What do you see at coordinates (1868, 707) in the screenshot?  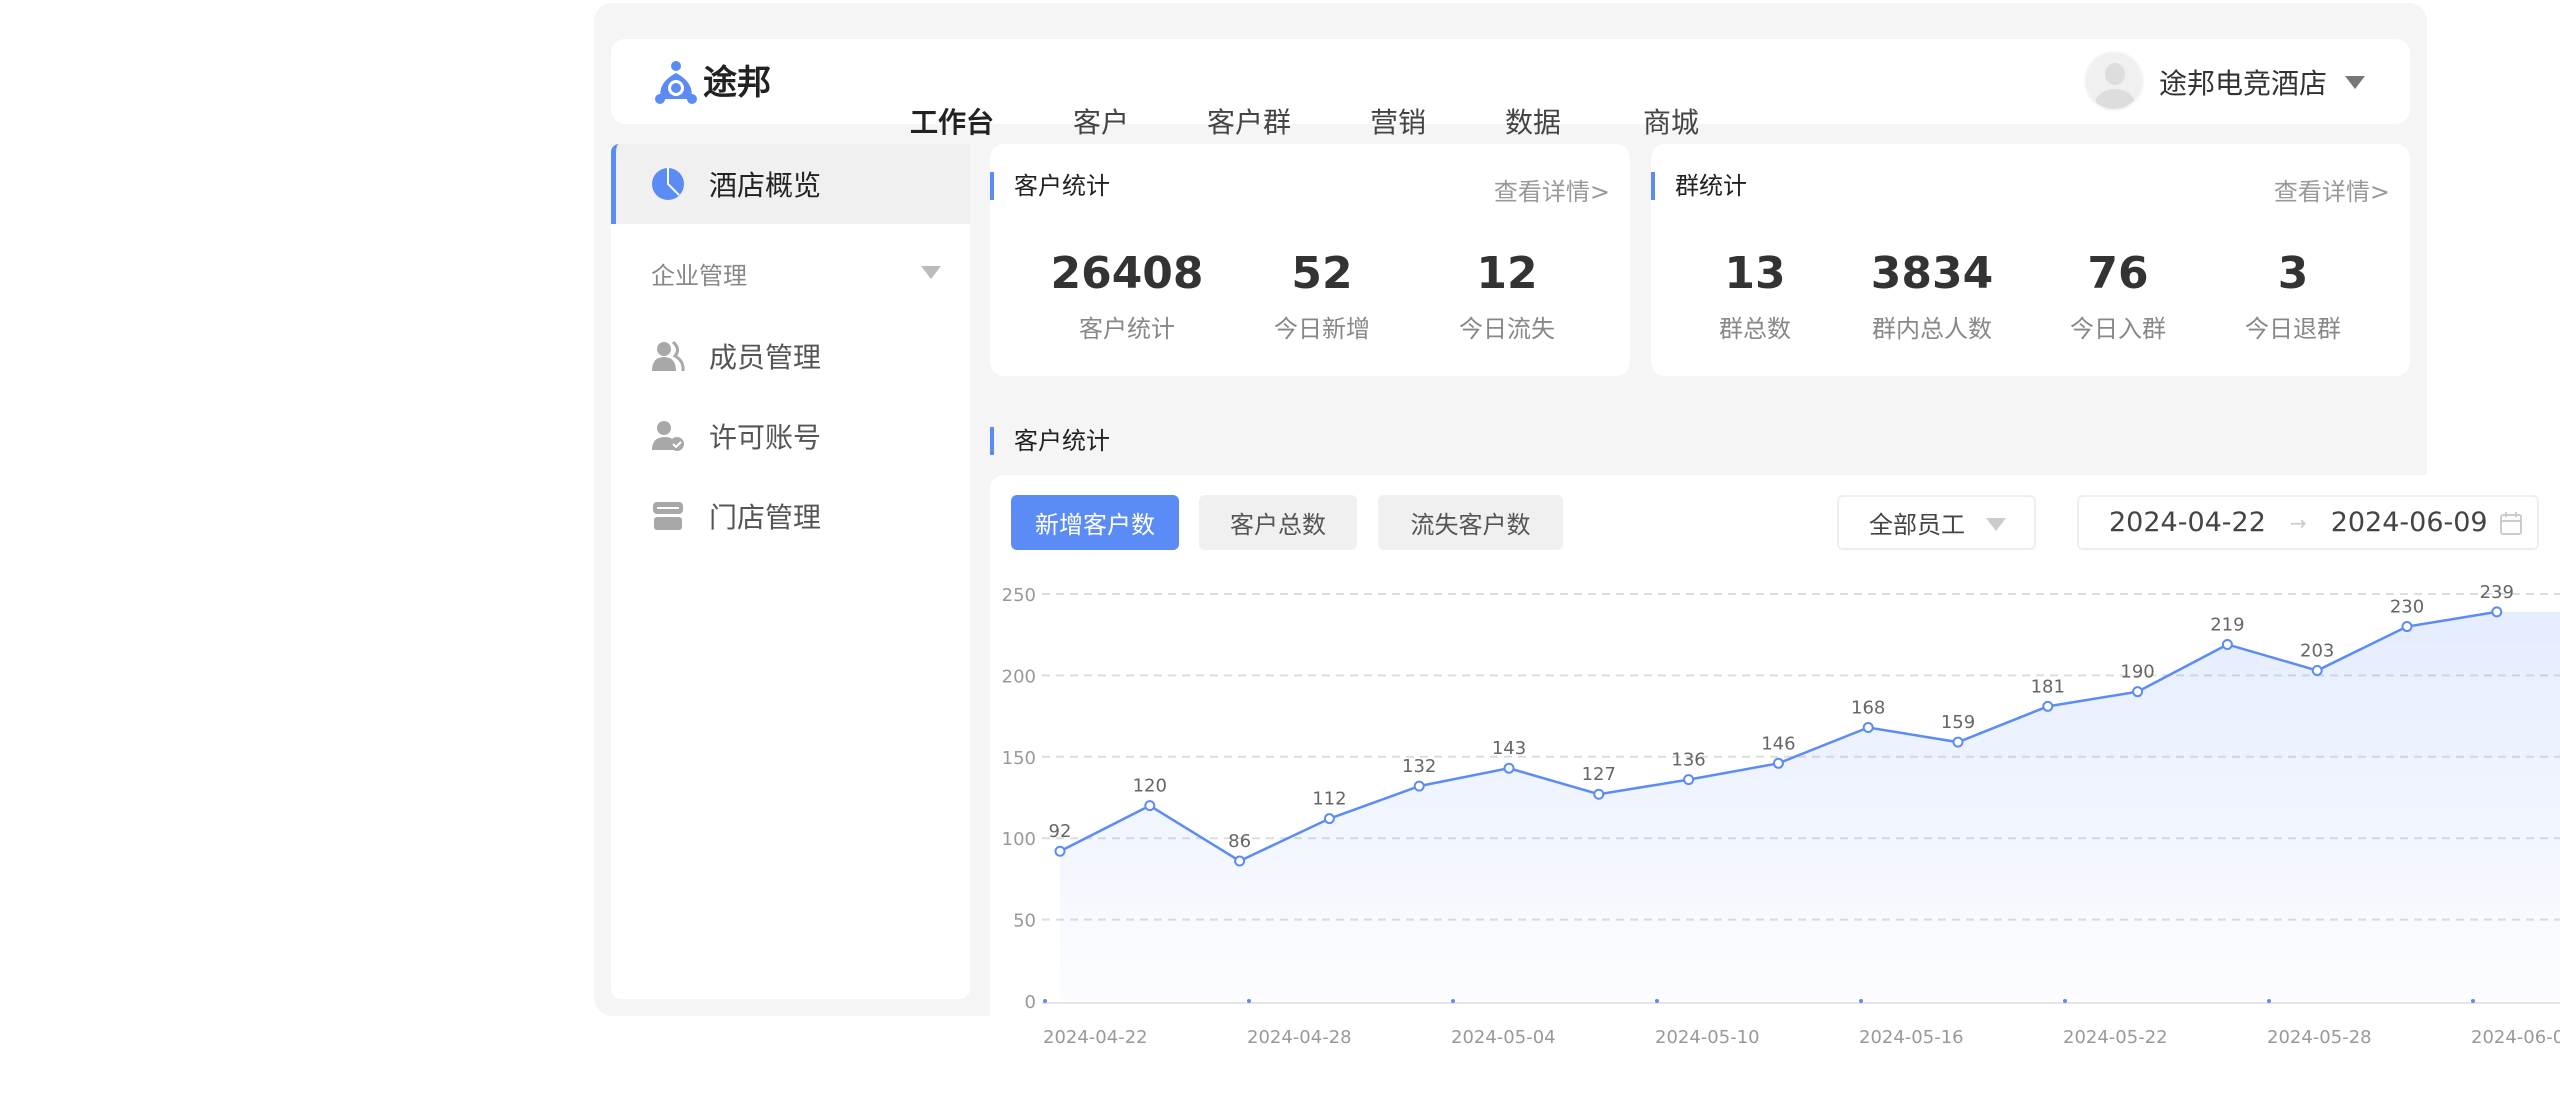 I see `data-label: 168` at bounding box center [1868, 707].